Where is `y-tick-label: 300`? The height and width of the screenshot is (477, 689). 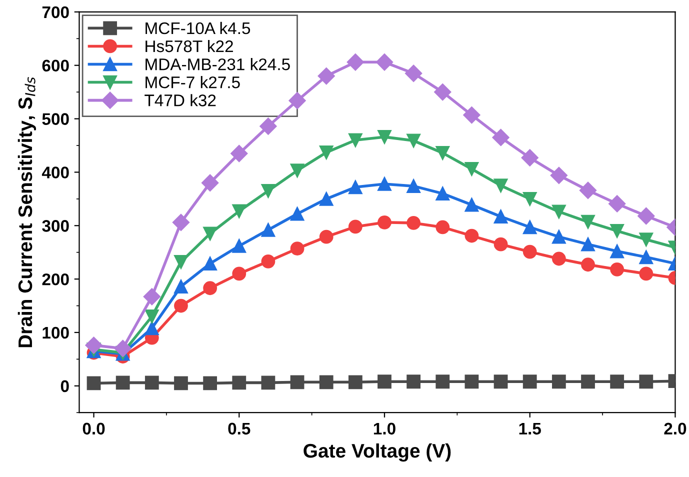 y-tick-label: 300 is located at coordinates (55, 226).